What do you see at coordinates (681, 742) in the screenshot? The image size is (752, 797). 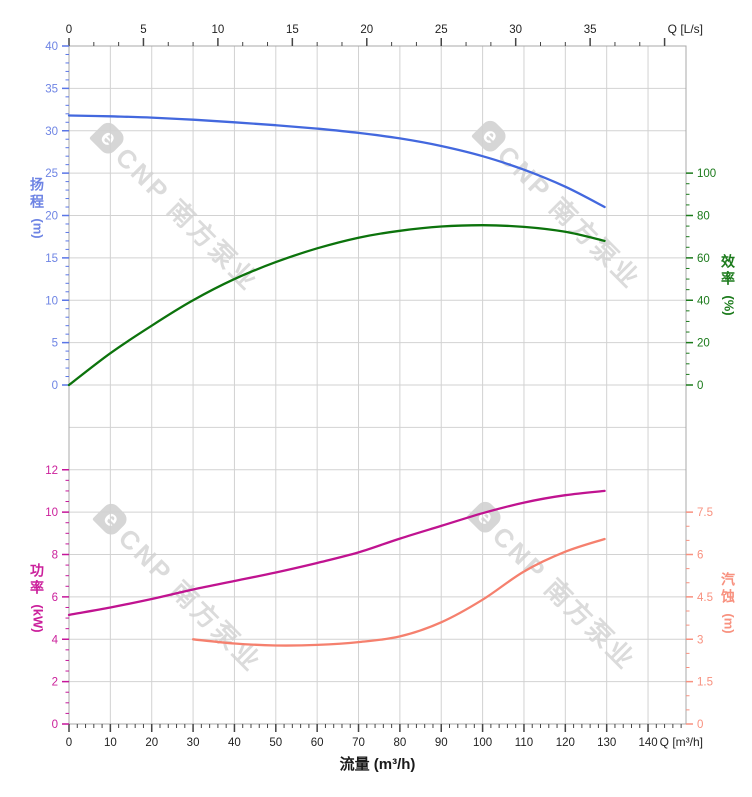 I see `svg-text: Q [m³/h]` at bounding box center [681, 742].